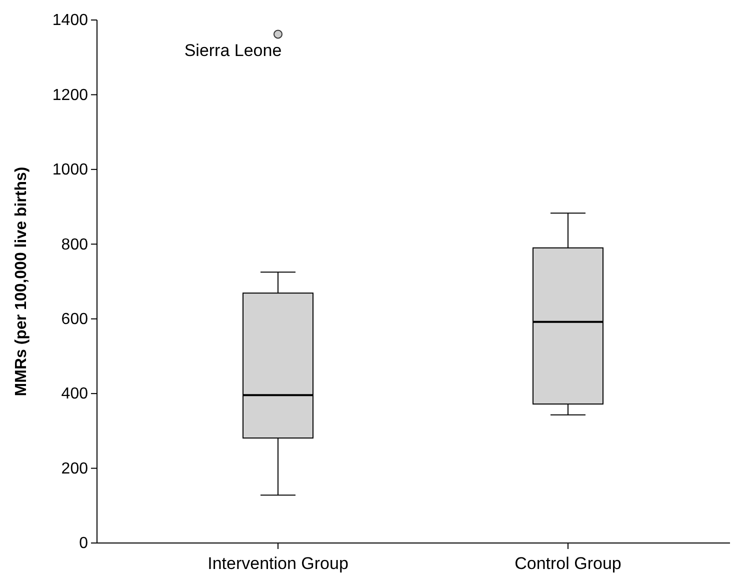  Describe the element at coordinates (70, 170) in the screenshot. I see `y-tick-label: 1000` at that location.